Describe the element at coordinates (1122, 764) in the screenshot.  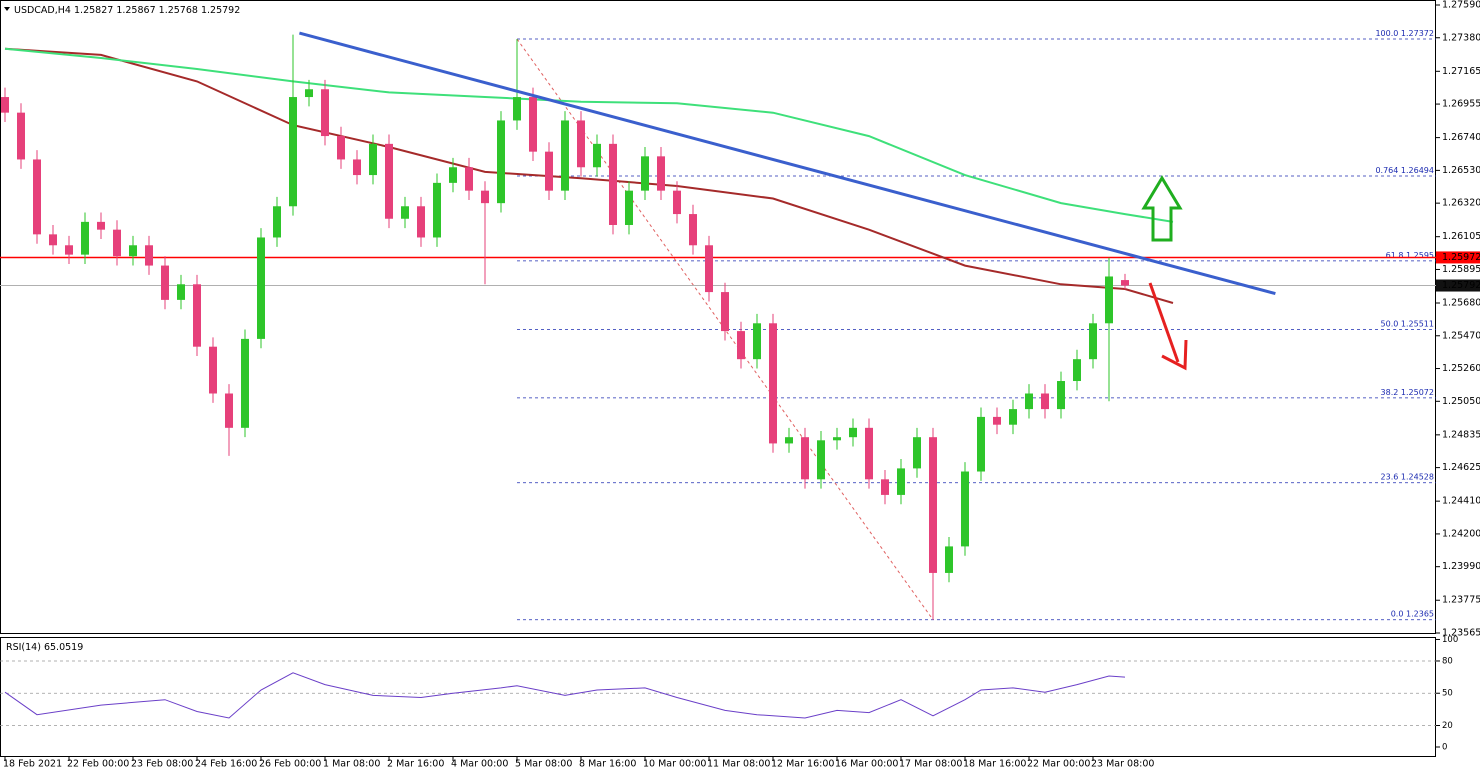
I see `x-tick-label: 23 Mar 08:00` at that location.